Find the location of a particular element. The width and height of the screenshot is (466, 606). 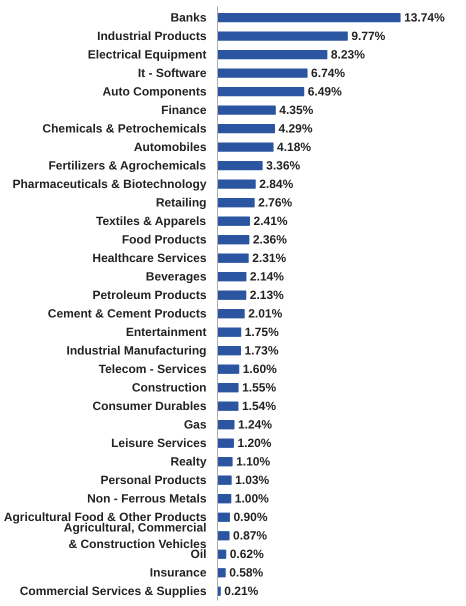

y-tick-label: Auto Components is located at coordinates (154, 91).